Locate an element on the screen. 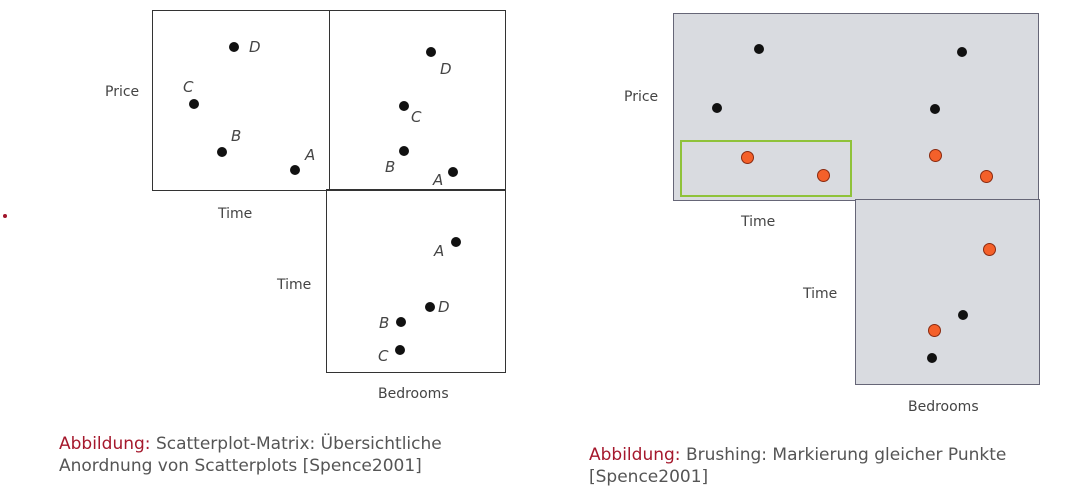  caption-text-line2: [Spence2001] is located at coordinates (649, 477).